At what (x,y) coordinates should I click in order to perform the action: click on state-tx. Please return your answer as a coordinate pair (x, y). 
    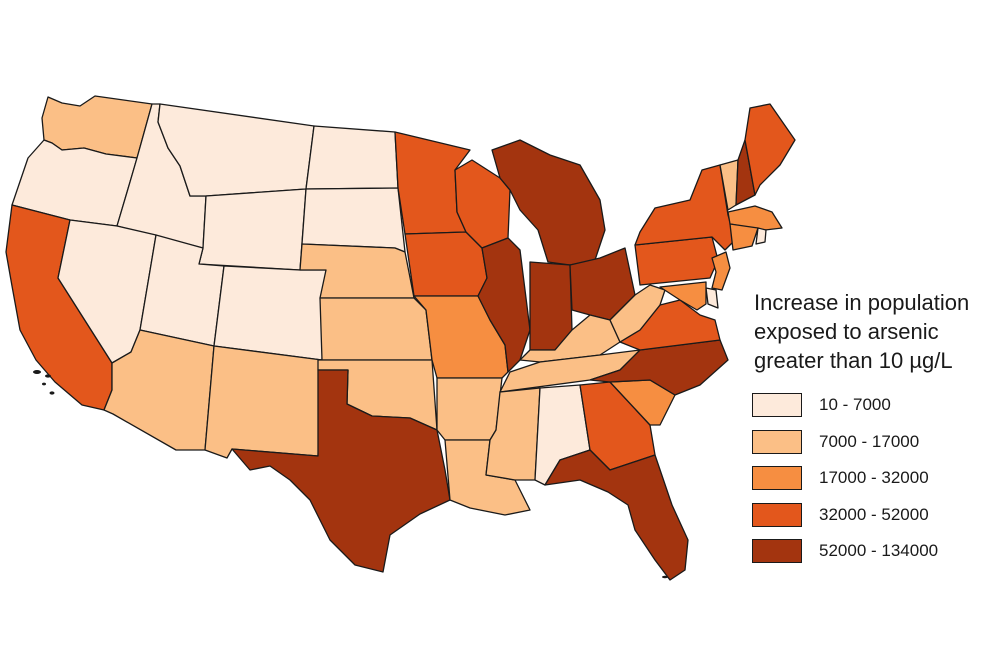
    Looking at the image, I should click on (341, 471).